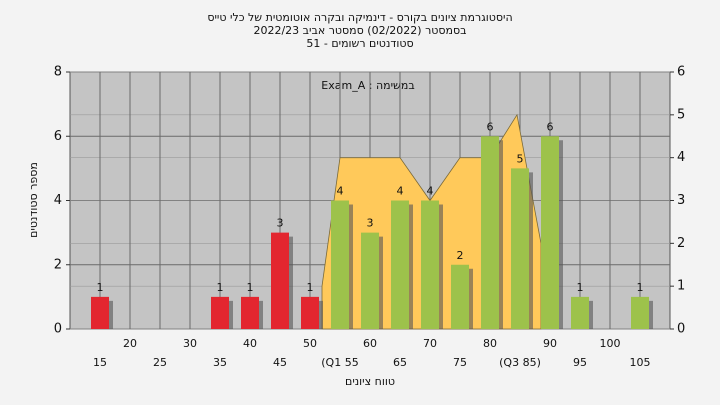  I want to click on y-tick-label: 6, so click(58, 136).